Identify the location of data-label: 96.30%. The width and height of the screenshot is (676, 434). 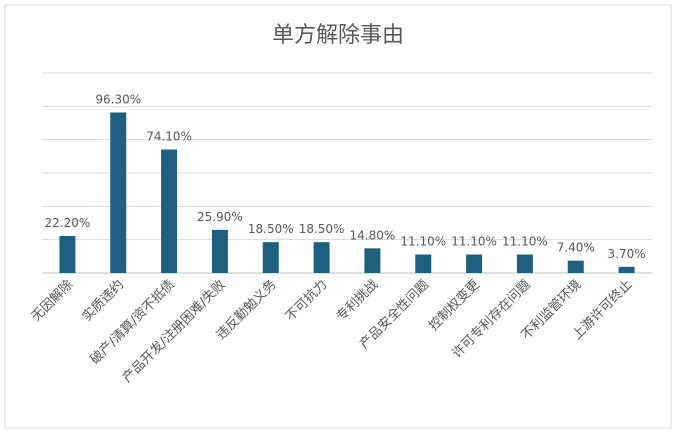
(118, 100).